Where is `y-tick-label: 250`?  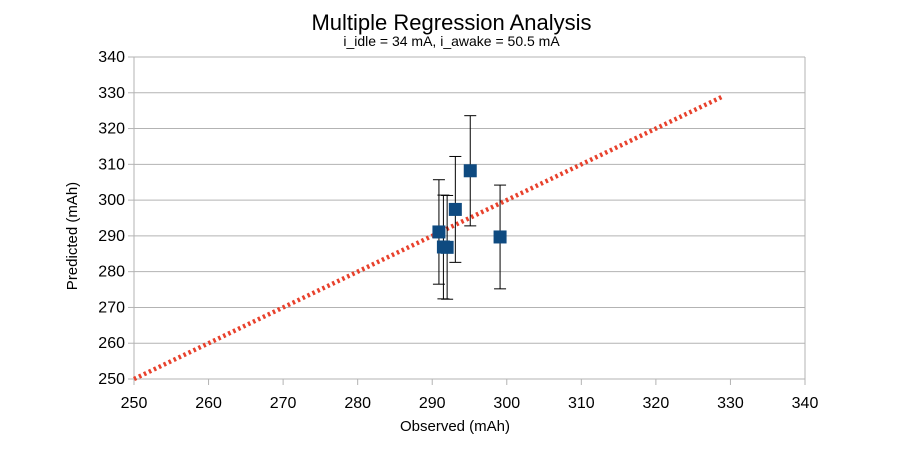 y-tick-label: 250 is located at coordinates (111, 379).